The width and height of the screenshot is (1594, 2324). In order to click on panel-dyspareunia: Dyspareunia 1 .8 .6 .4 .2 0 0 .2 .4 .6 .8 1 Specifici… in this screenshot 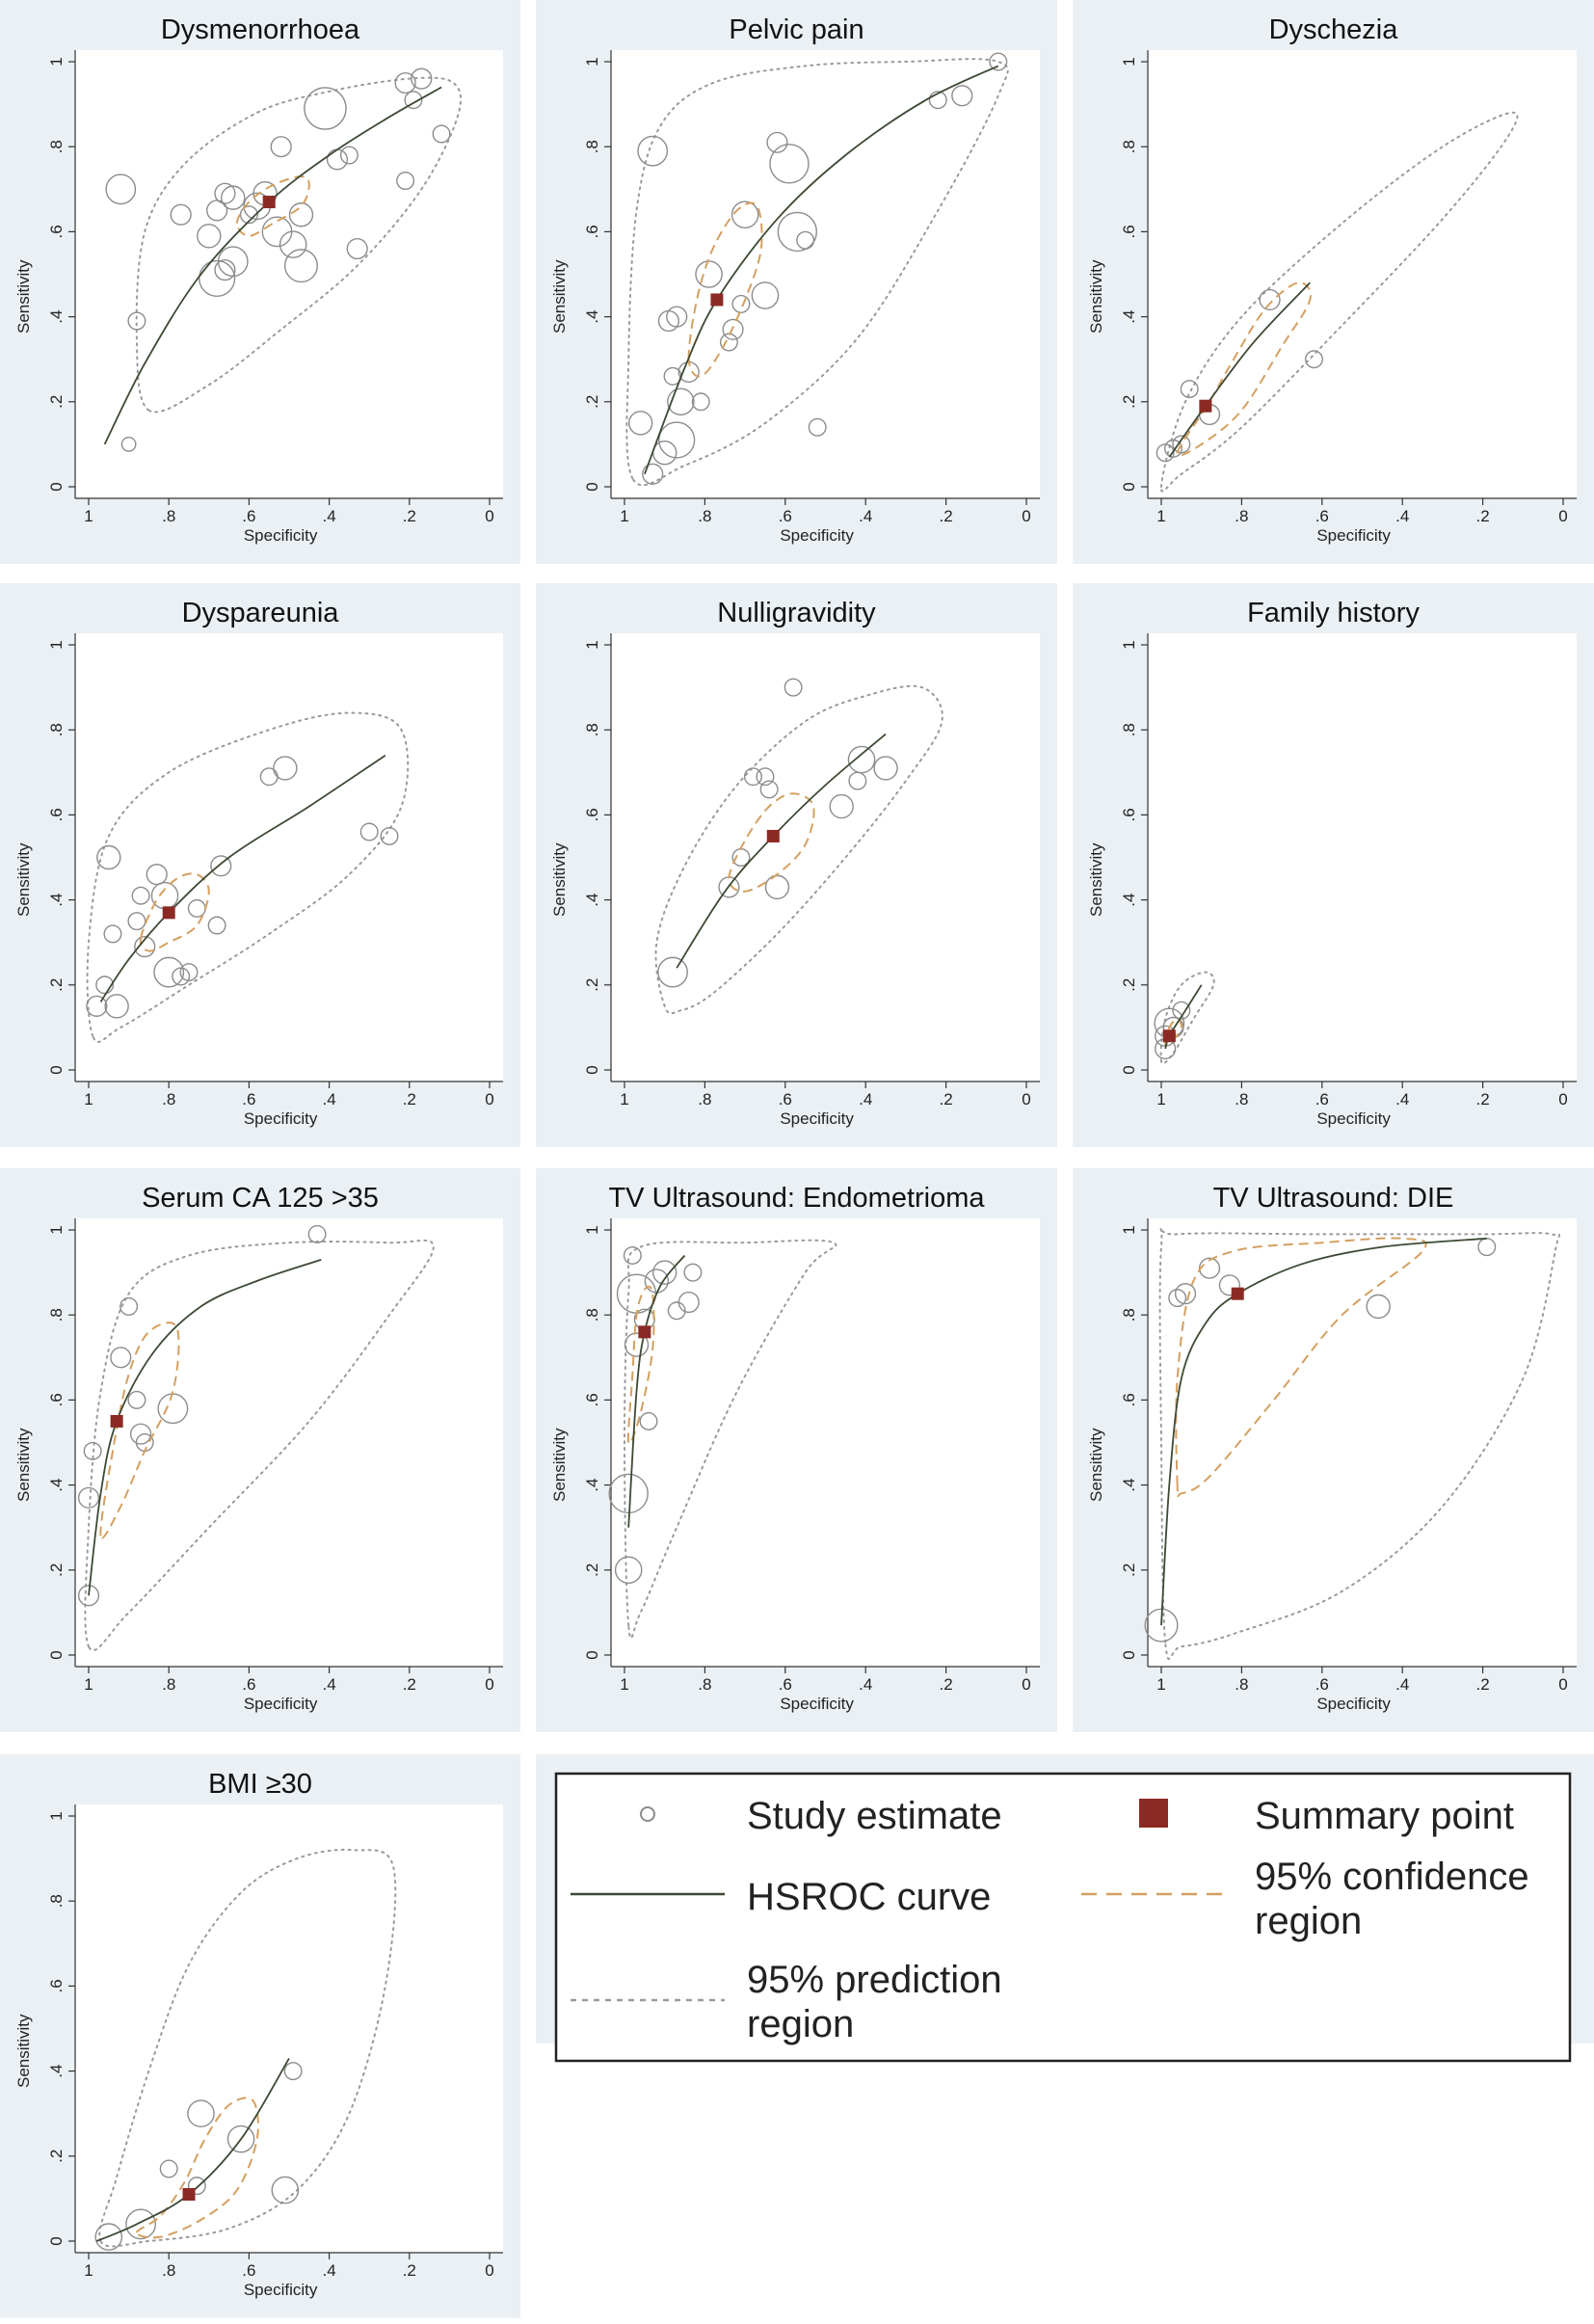, I will do `click(260, 865)`.